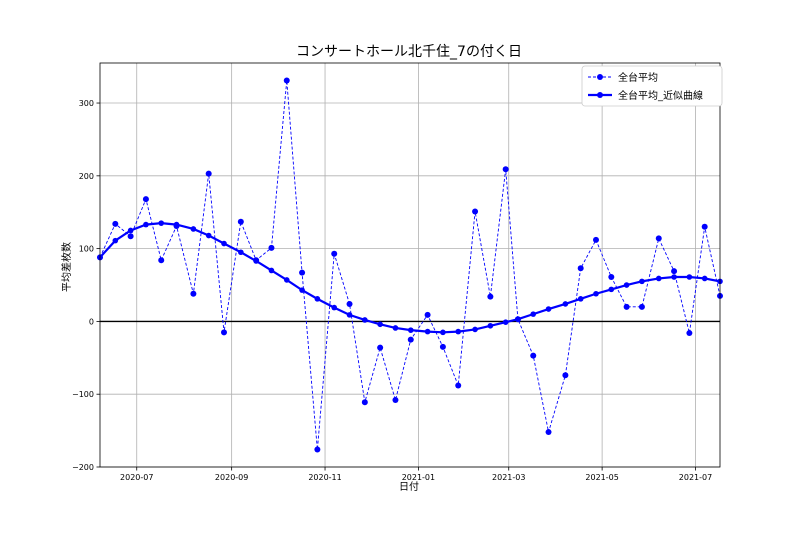 This screenshot has width=800, height=533. I want to click on y-tick-label: 100, so click(86, 249).